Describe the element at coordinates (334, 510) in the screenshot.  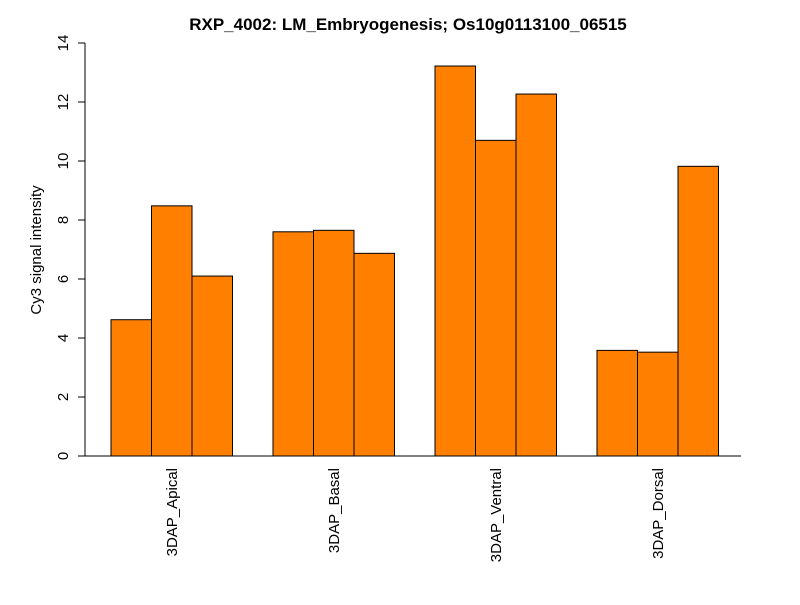
I see `category-label-3dap-basal: 3DAP_Basal` at that location.